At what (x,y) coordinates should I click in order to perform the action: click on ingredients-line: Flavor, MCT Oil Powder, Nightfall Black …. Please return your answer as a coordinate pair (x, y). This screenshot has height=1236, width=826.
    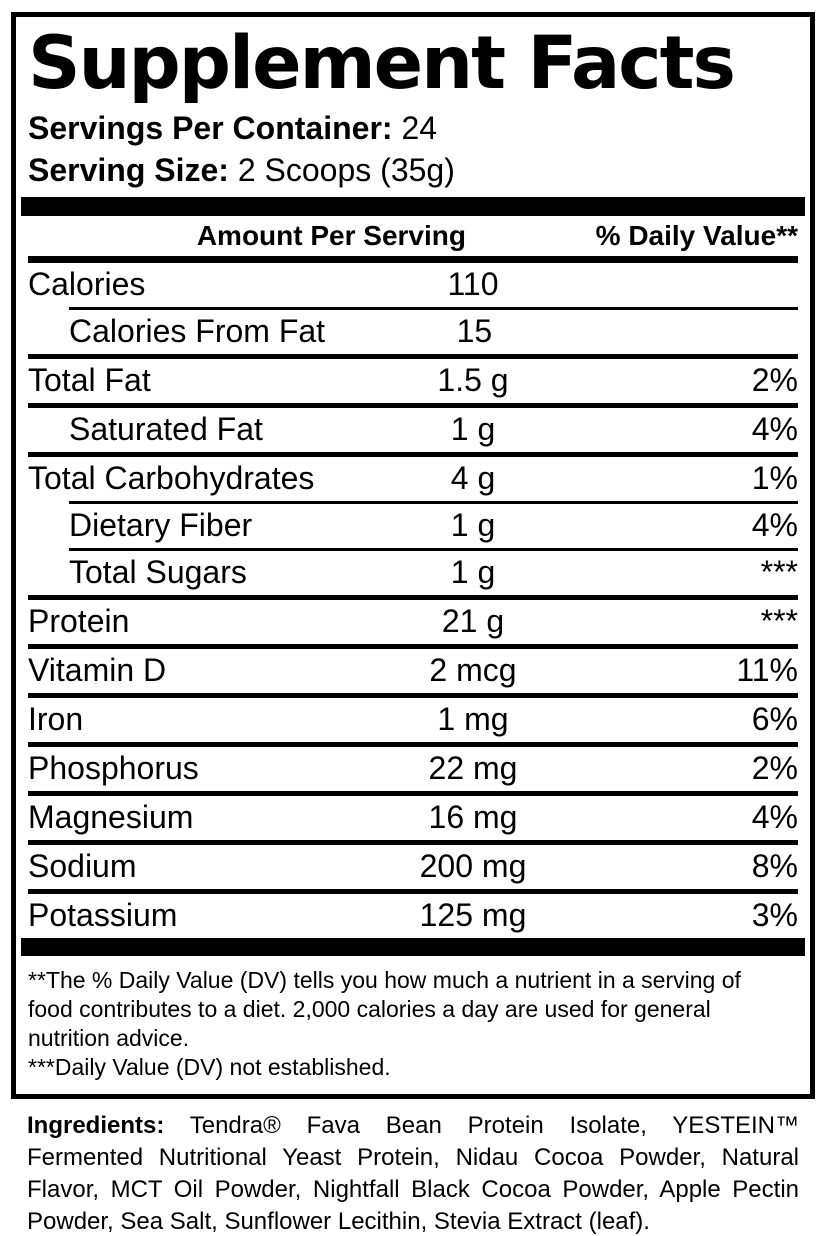
    Looking at the image, I should click on (413, 1189).